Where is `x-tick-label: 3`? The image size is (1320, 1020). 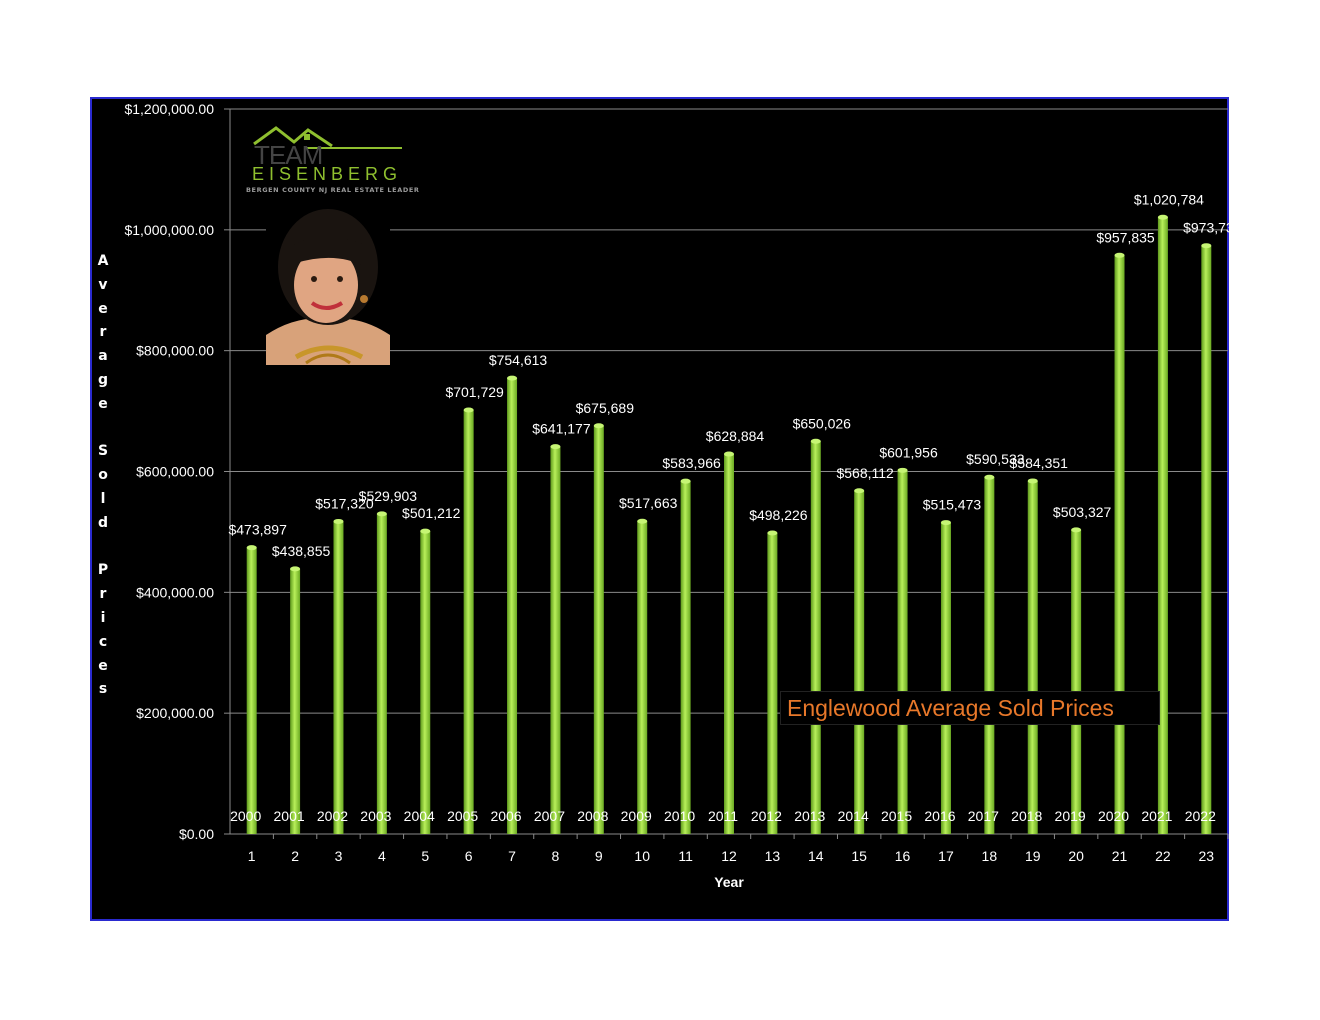 x-tick-label: 3 is located at coordinates (339, 856).